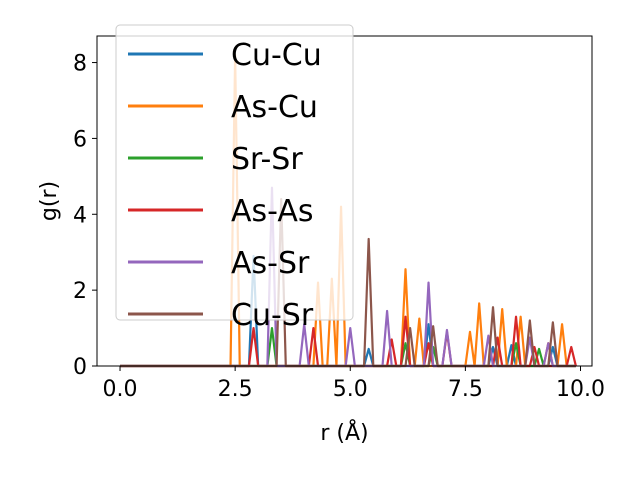 The height and width of the screenshot is (480, 640). What do you see at coordinates (276, 55) in the screenshot?
I see `legend-label-cu-cu: Cu-Cu` at bounding box center [276, 55].